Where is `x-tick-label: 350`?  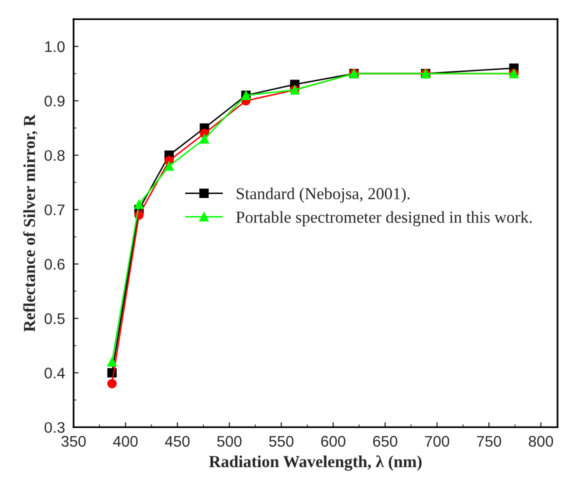 x-tick-label: 350 is located at coordinates (73, 441).